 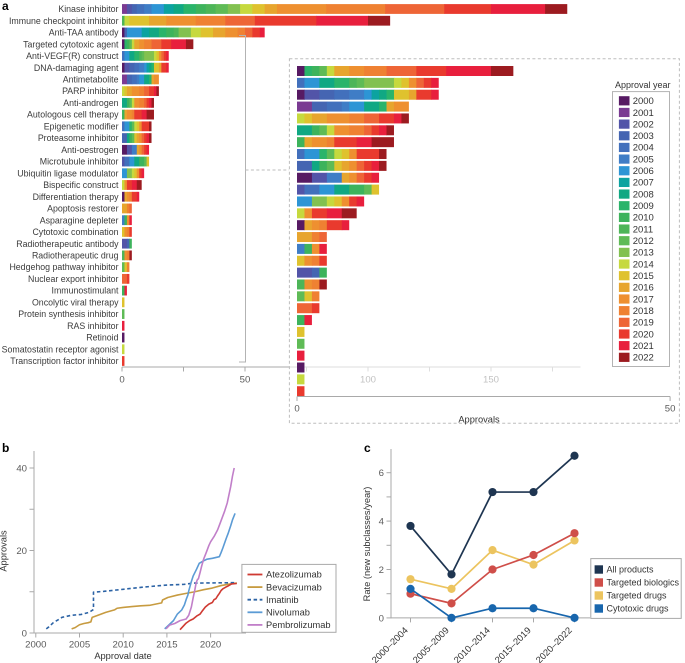 What do you see at coordinates (21, 551) in the screenshot?
I see `svg-text: 20` at bounding box center [21, 551].